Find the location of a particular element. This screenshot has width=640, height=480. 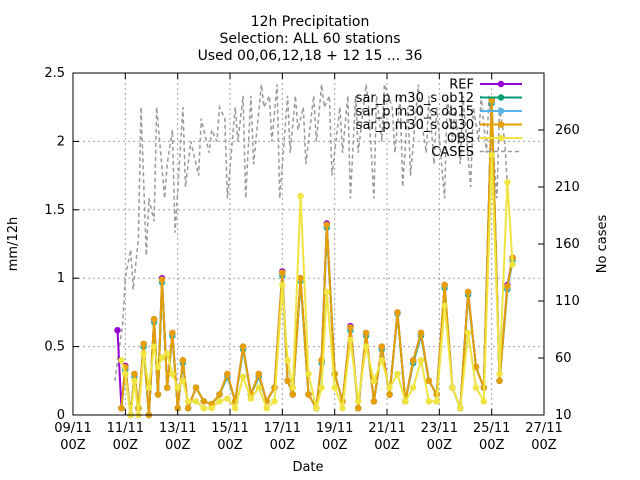

y-tick-label: 0 is located at coordinates (61, 415).